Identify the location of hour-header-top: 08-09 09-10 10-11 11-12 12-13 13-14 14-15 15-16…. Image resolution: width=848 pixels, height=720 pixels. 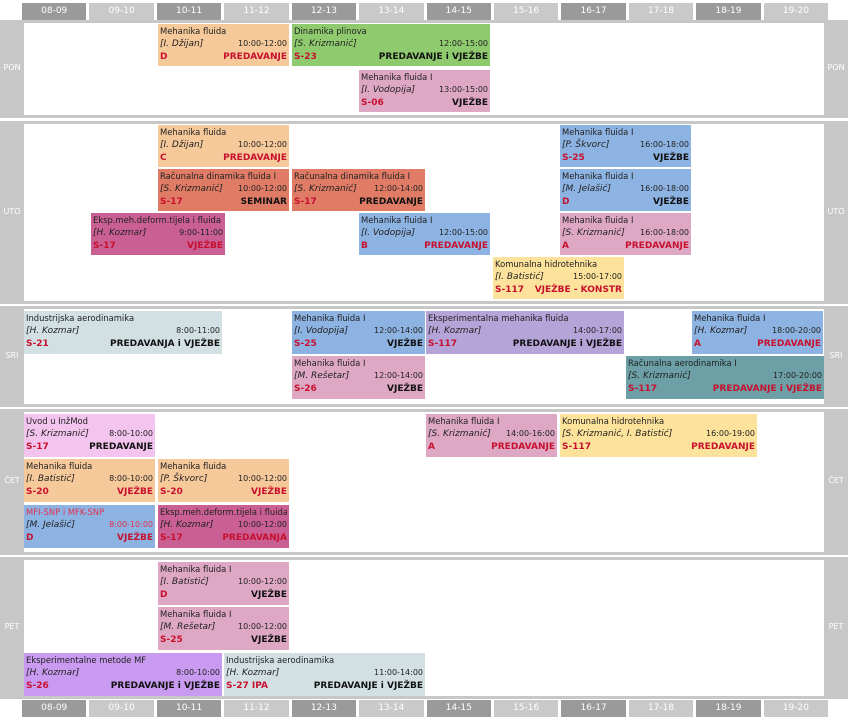
(425, 11).